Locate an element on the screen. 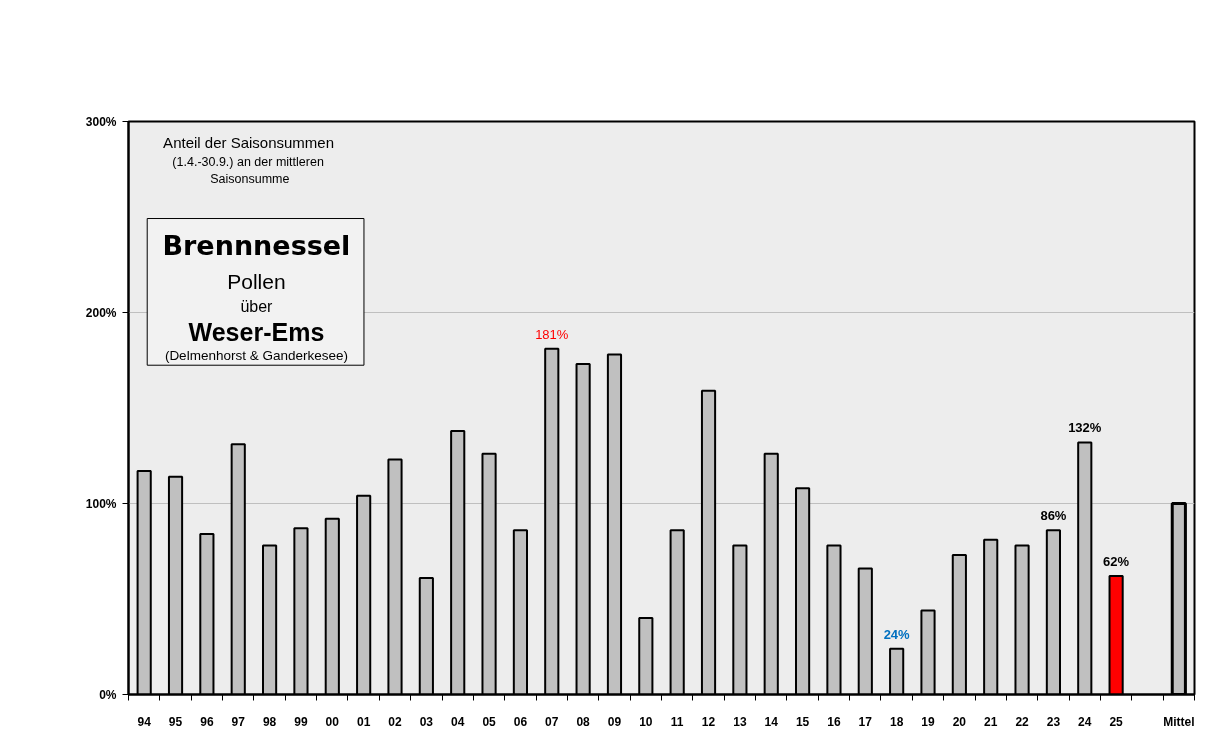 This screenshot has height=754, width=1213. x-tick-label: 94 is located at coordinates (144, 721).